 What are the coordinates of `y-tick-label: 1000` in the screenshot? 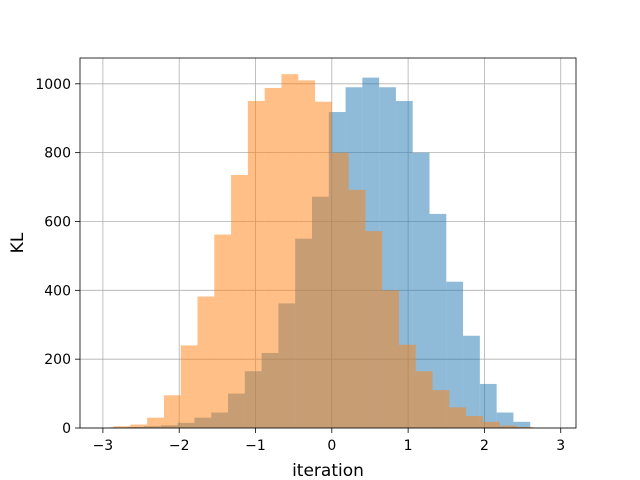 It's located at (53, 85).